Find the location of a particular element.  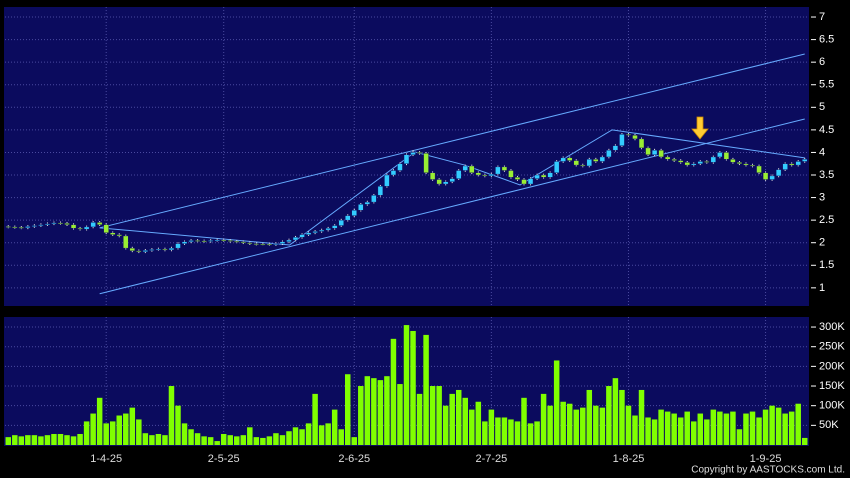

y-tick-label: 2 is located at coordinates (822, 243).